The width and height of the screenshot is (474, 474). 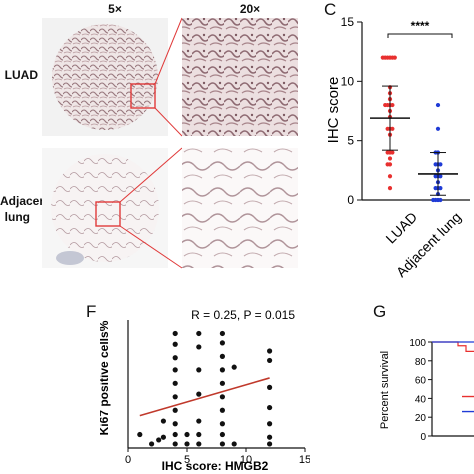 What do you see at coordinates (17, 217) in the screenshot?
I see `row-label-lung: lung` at bounding box center [17, 217].